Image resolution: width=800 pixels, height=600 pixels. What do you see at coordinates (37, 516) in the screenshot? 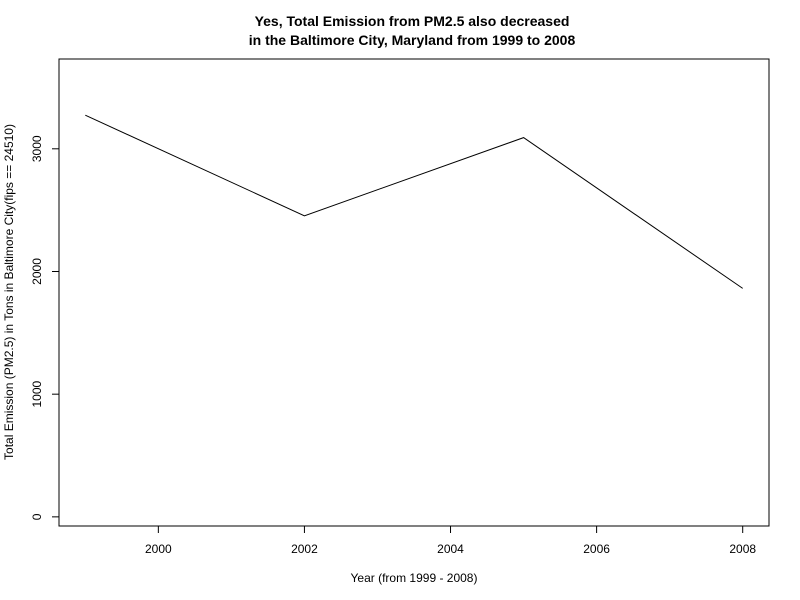
I see `y-tick-label: 0` at bounding box center [37, 516].